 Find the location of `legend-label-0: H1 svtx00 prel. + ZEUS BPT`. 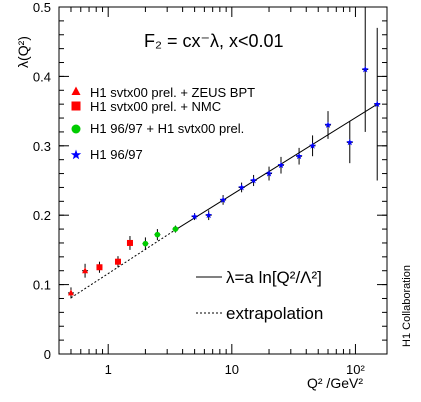

legend-label-0: H1 svtx00 prel. + ZEUS BPT is located at coordinates (172, 92).